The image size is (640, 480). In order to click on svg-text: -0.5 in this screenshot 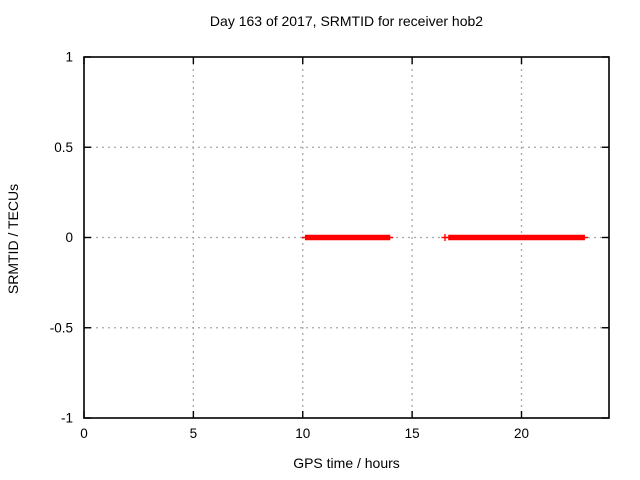, I will do `click(61, 327)`.